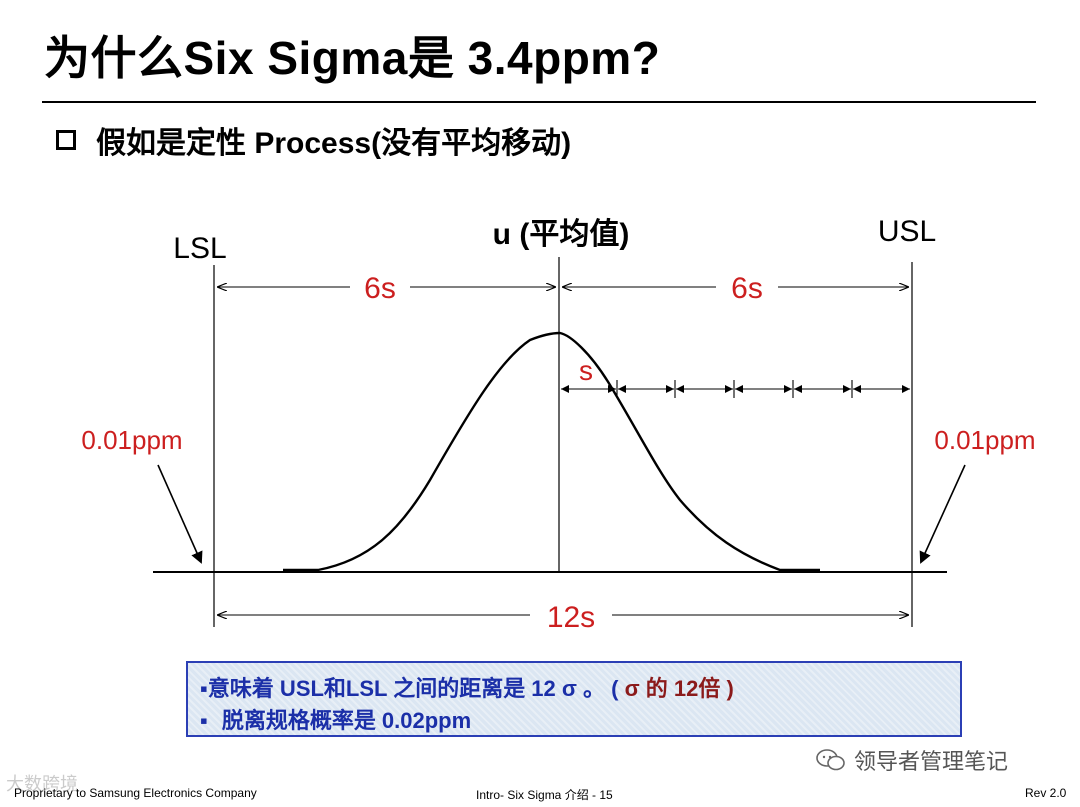 The image size is (1080, 807). I want to click on sigma-label: s, so click(586, 370).